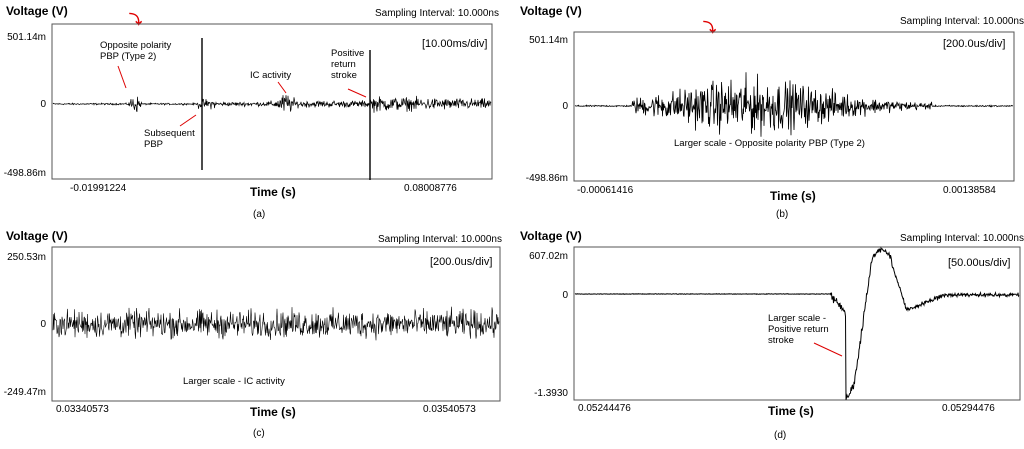 The width and height of the screenshot is (1024, 449). I want to click on annotation-text: IC activity, so click(271, 75).